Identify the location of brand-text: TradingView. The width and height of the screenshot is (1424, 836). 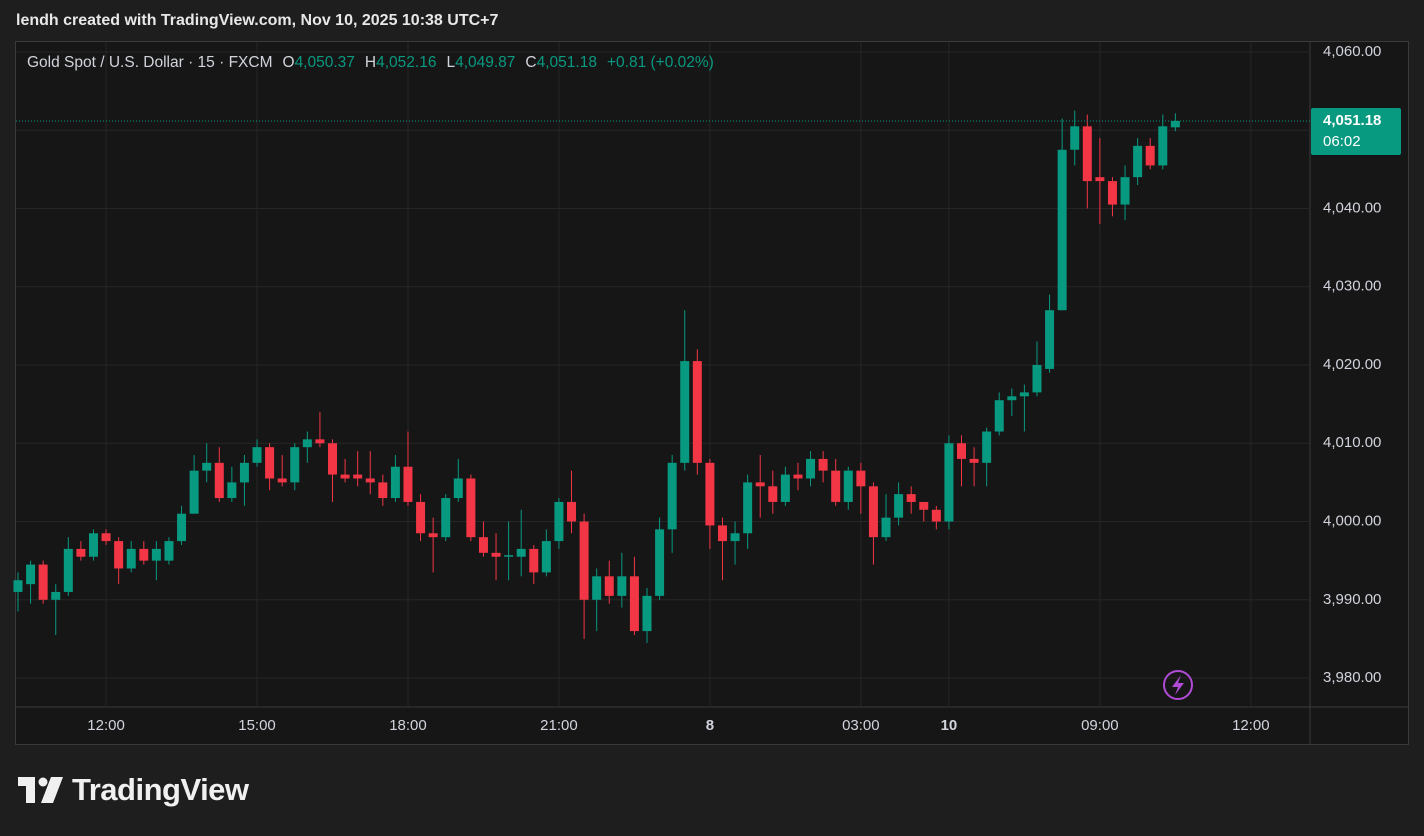
(160, 789).